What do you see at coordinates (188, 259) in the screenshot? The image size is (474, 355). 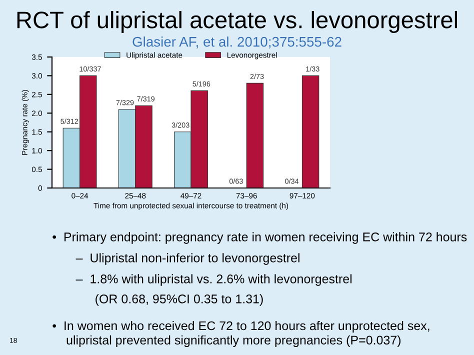 I see `text: – Ulipristal non-inferior to levonorgestrel` at bounding box center [188, 259].